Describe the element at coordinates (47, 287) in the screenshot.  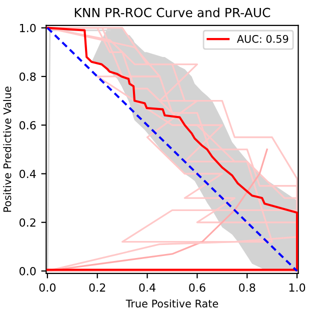
I see `x-tick-label: 0.0` at that location.